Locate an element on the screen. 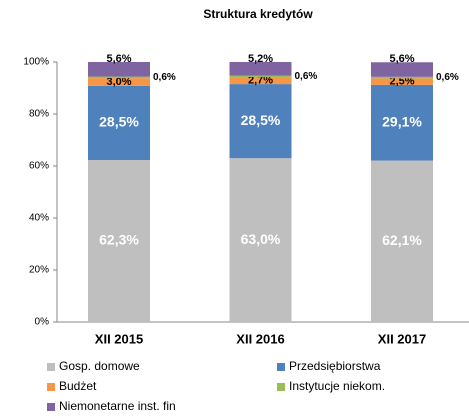 This screenshot has height=419, width=469. legend-label: Niemonetarne inst. fin is located at coordinates (117, 406).